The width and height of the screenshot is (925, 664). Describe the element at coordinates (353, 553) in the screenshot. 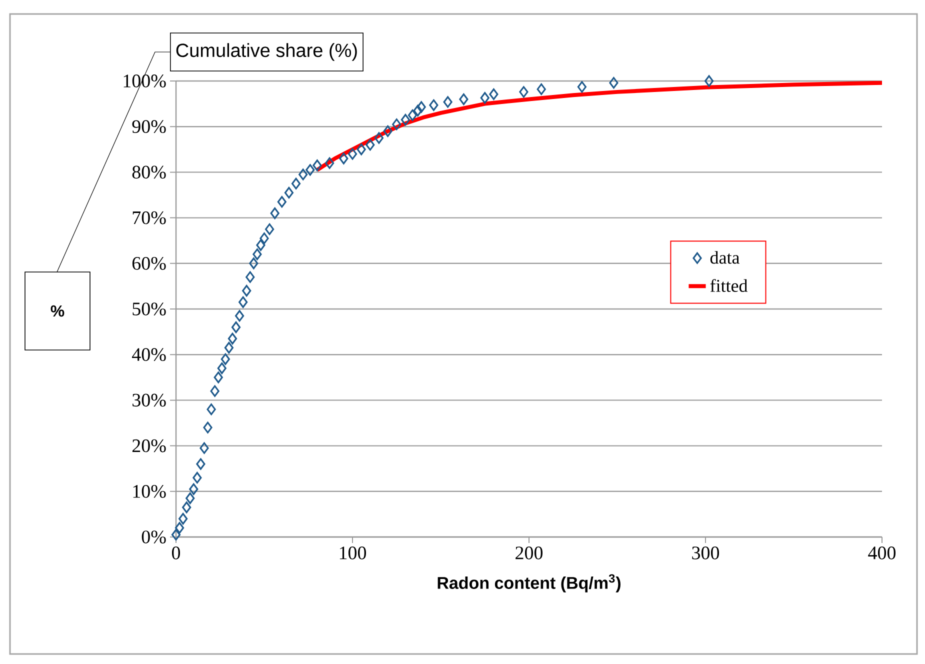

I see `x-tick-label: 100` at that location.